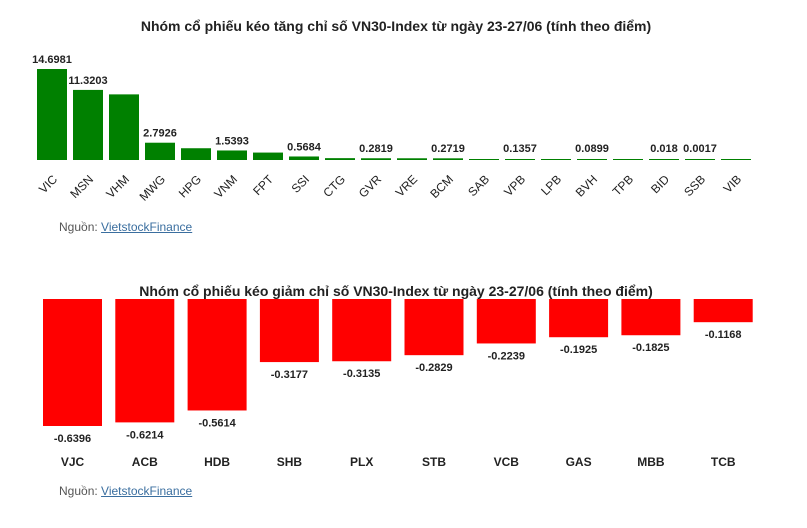 This screenshot has width=807, height=528. I want to click on tick-label-vpb: VPB, so click(514, 185).